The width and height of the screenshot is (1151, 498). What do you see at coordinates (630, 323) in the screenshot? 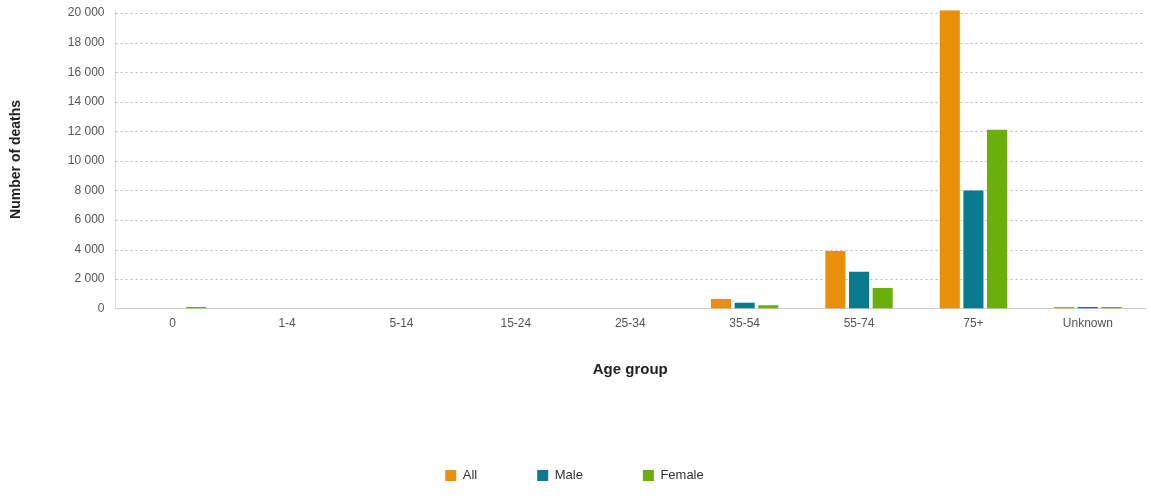
I see `x-tick-label: 25-34` at bounding box center [630, 323].